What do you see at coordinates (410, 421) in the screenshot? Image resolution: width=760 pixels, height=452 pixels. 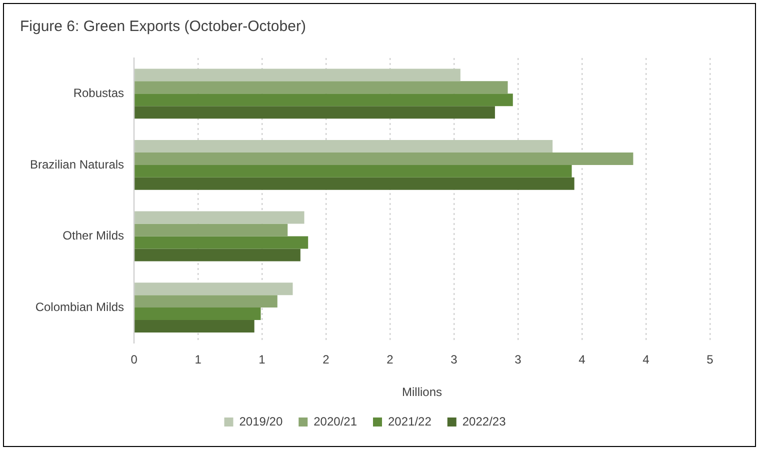 I see `legend-label: 2021/22` at bounding box center [410, 421].